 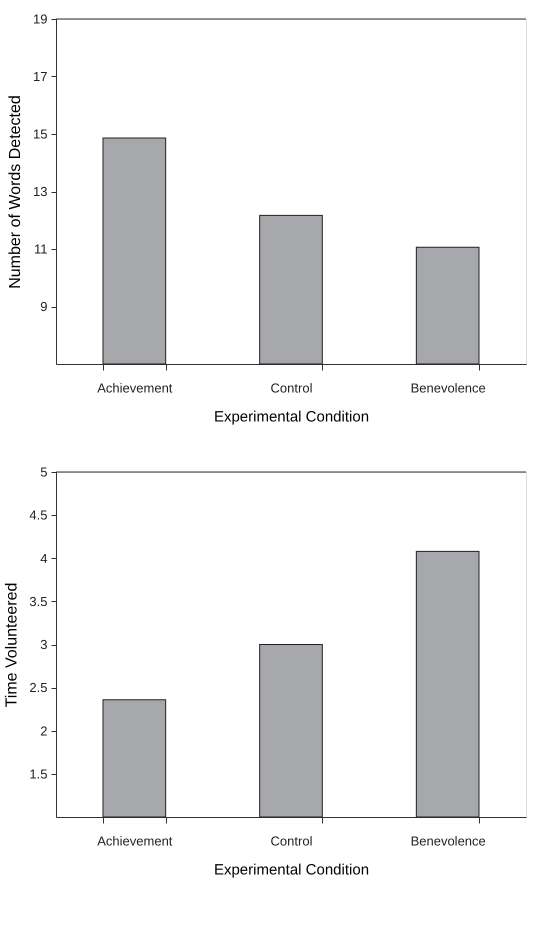 What do you see at coordinates (38, 774) in the screenshot?
I see `y-tick-label: 1.5` at bounding box center [38, 774].